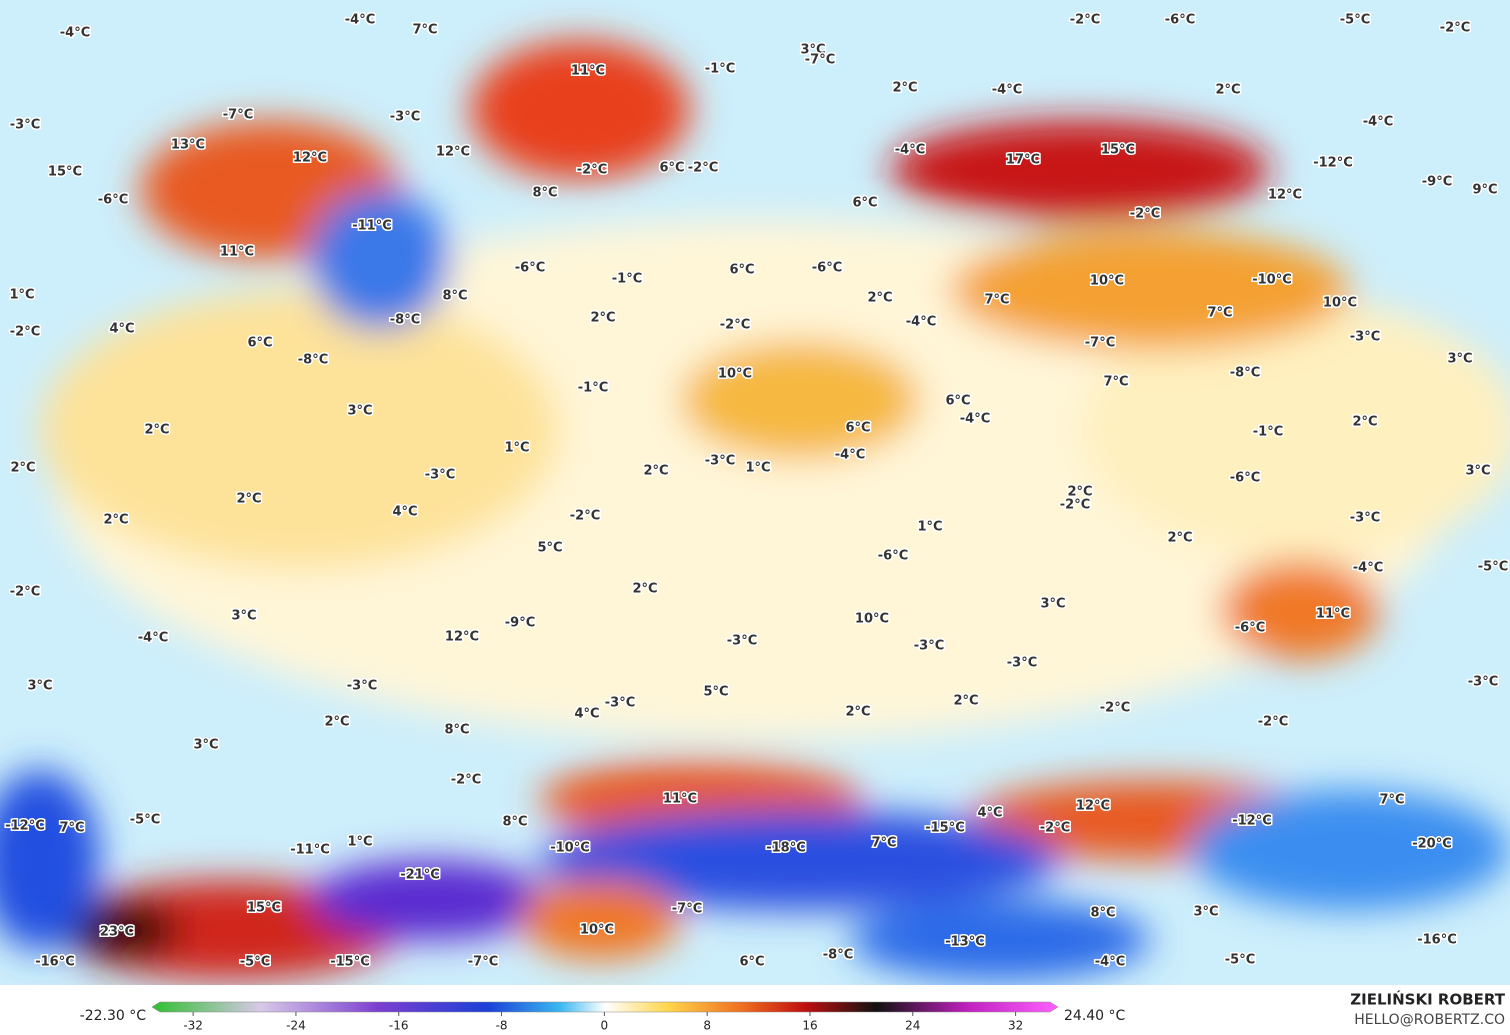 This screenshot has width=1510, height=1035. What do you see at coordinates (912, 1026) in the screenshot?
I see `tick-label: 24` at bounding box center [912, 1026].